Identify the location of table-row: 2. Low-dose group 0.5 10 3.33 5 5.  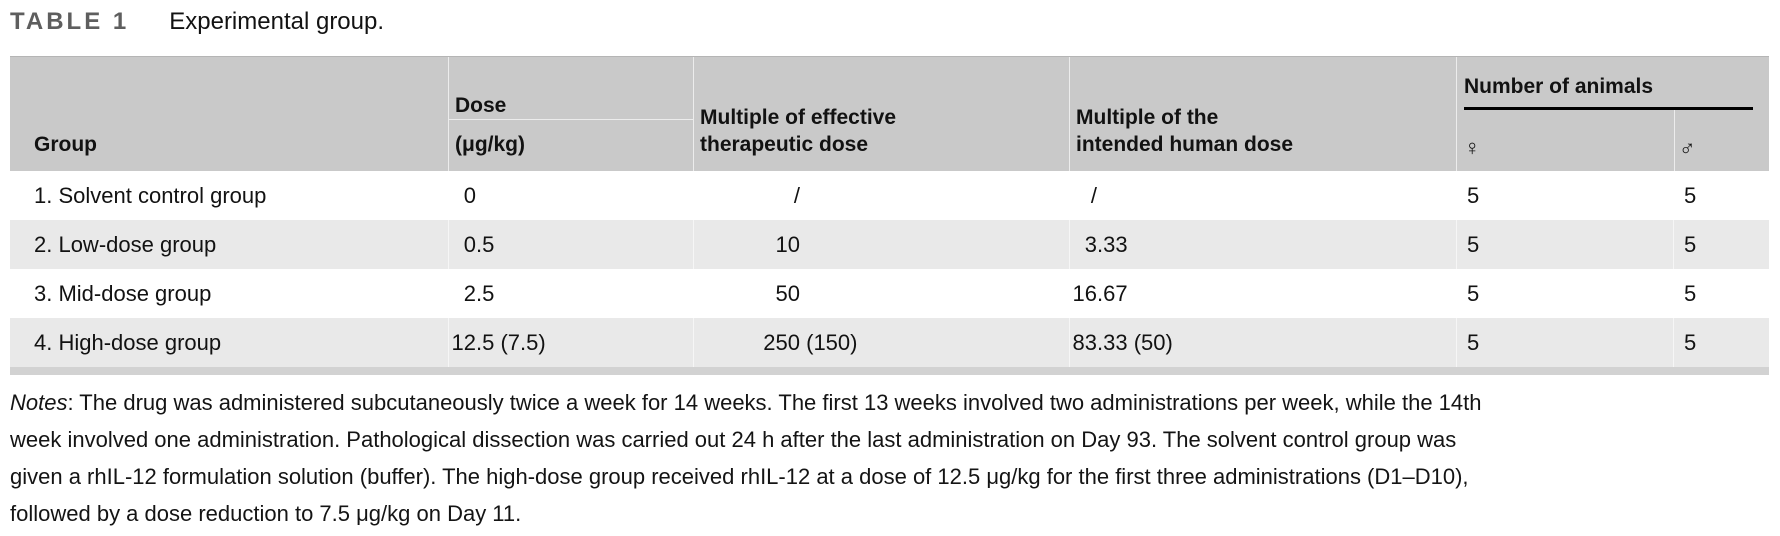
(889, 244).